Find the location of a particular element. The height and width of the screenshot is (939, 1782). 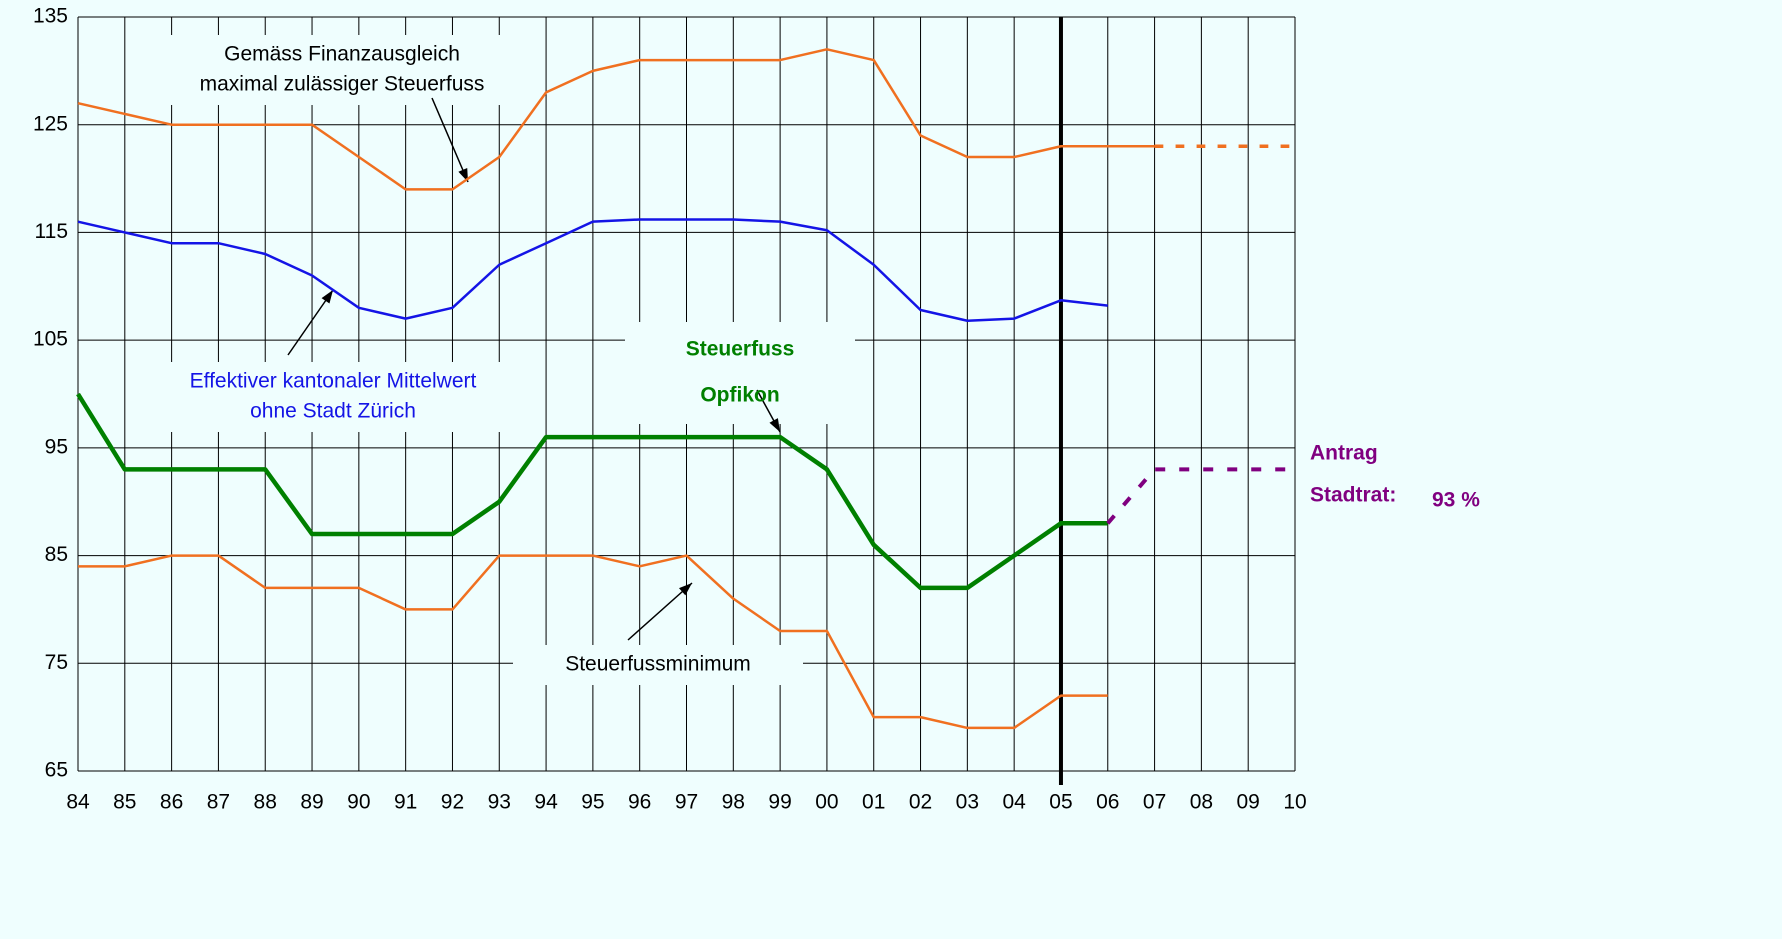

x-tick-label: 93 is located at coordinates (499, 802).